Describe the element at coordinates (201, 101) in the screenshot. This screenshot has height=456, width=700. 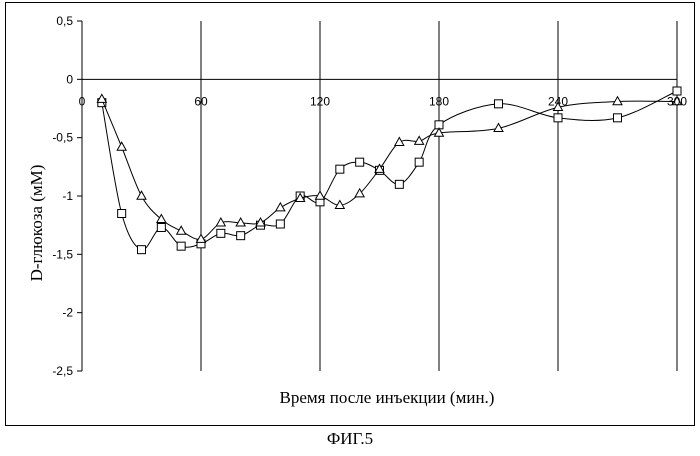
I see `x-tick-label: 60` at that location.